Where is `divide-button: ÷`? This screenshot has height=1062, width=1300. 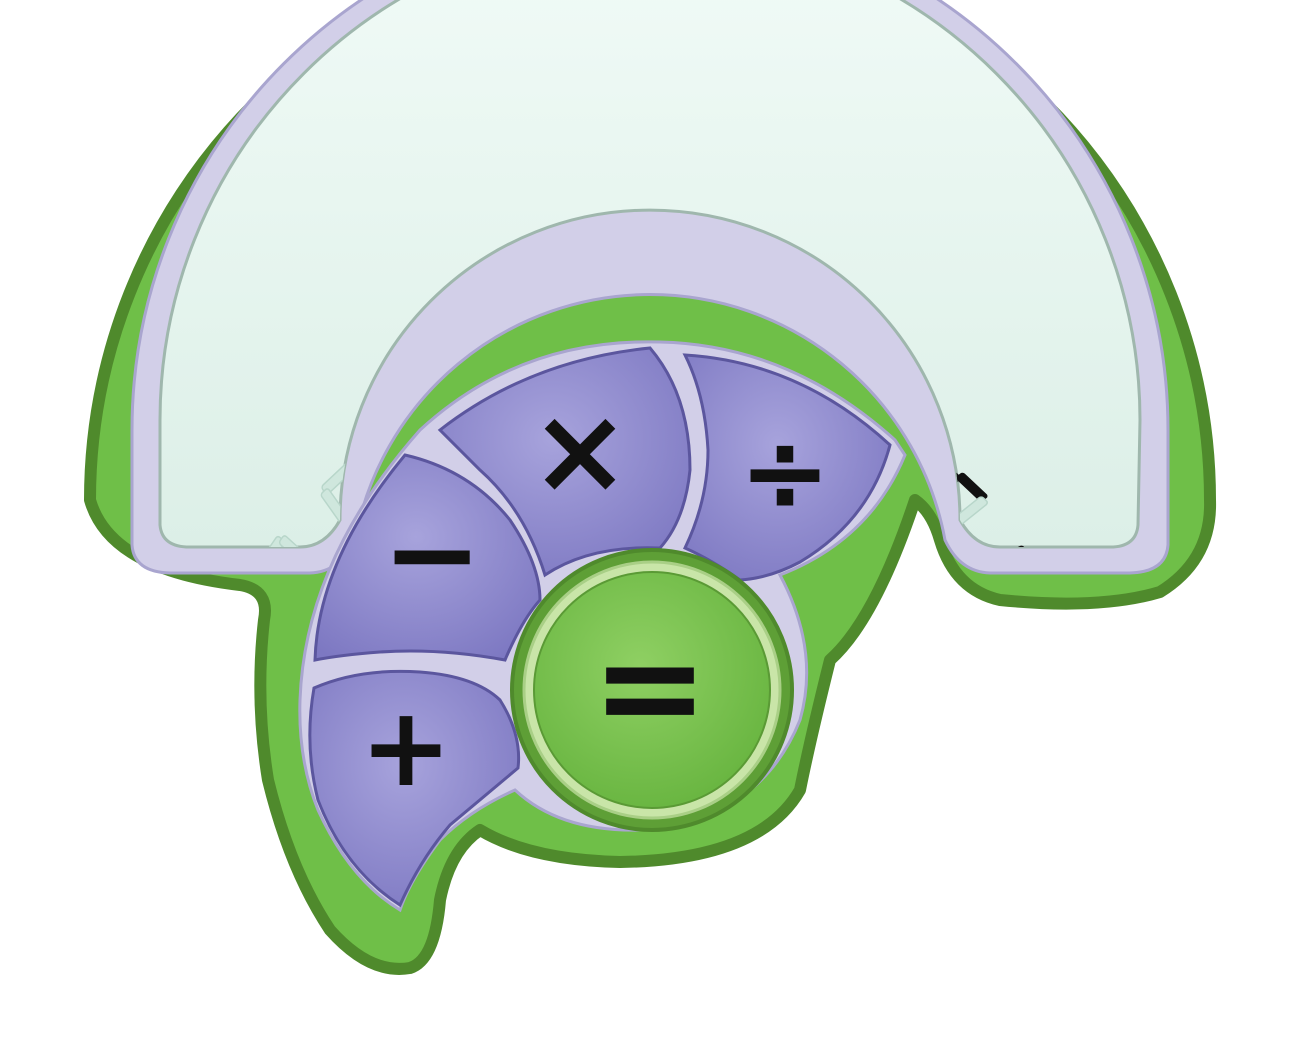
divide-button: ÷ is located at coordinates (787, 467).